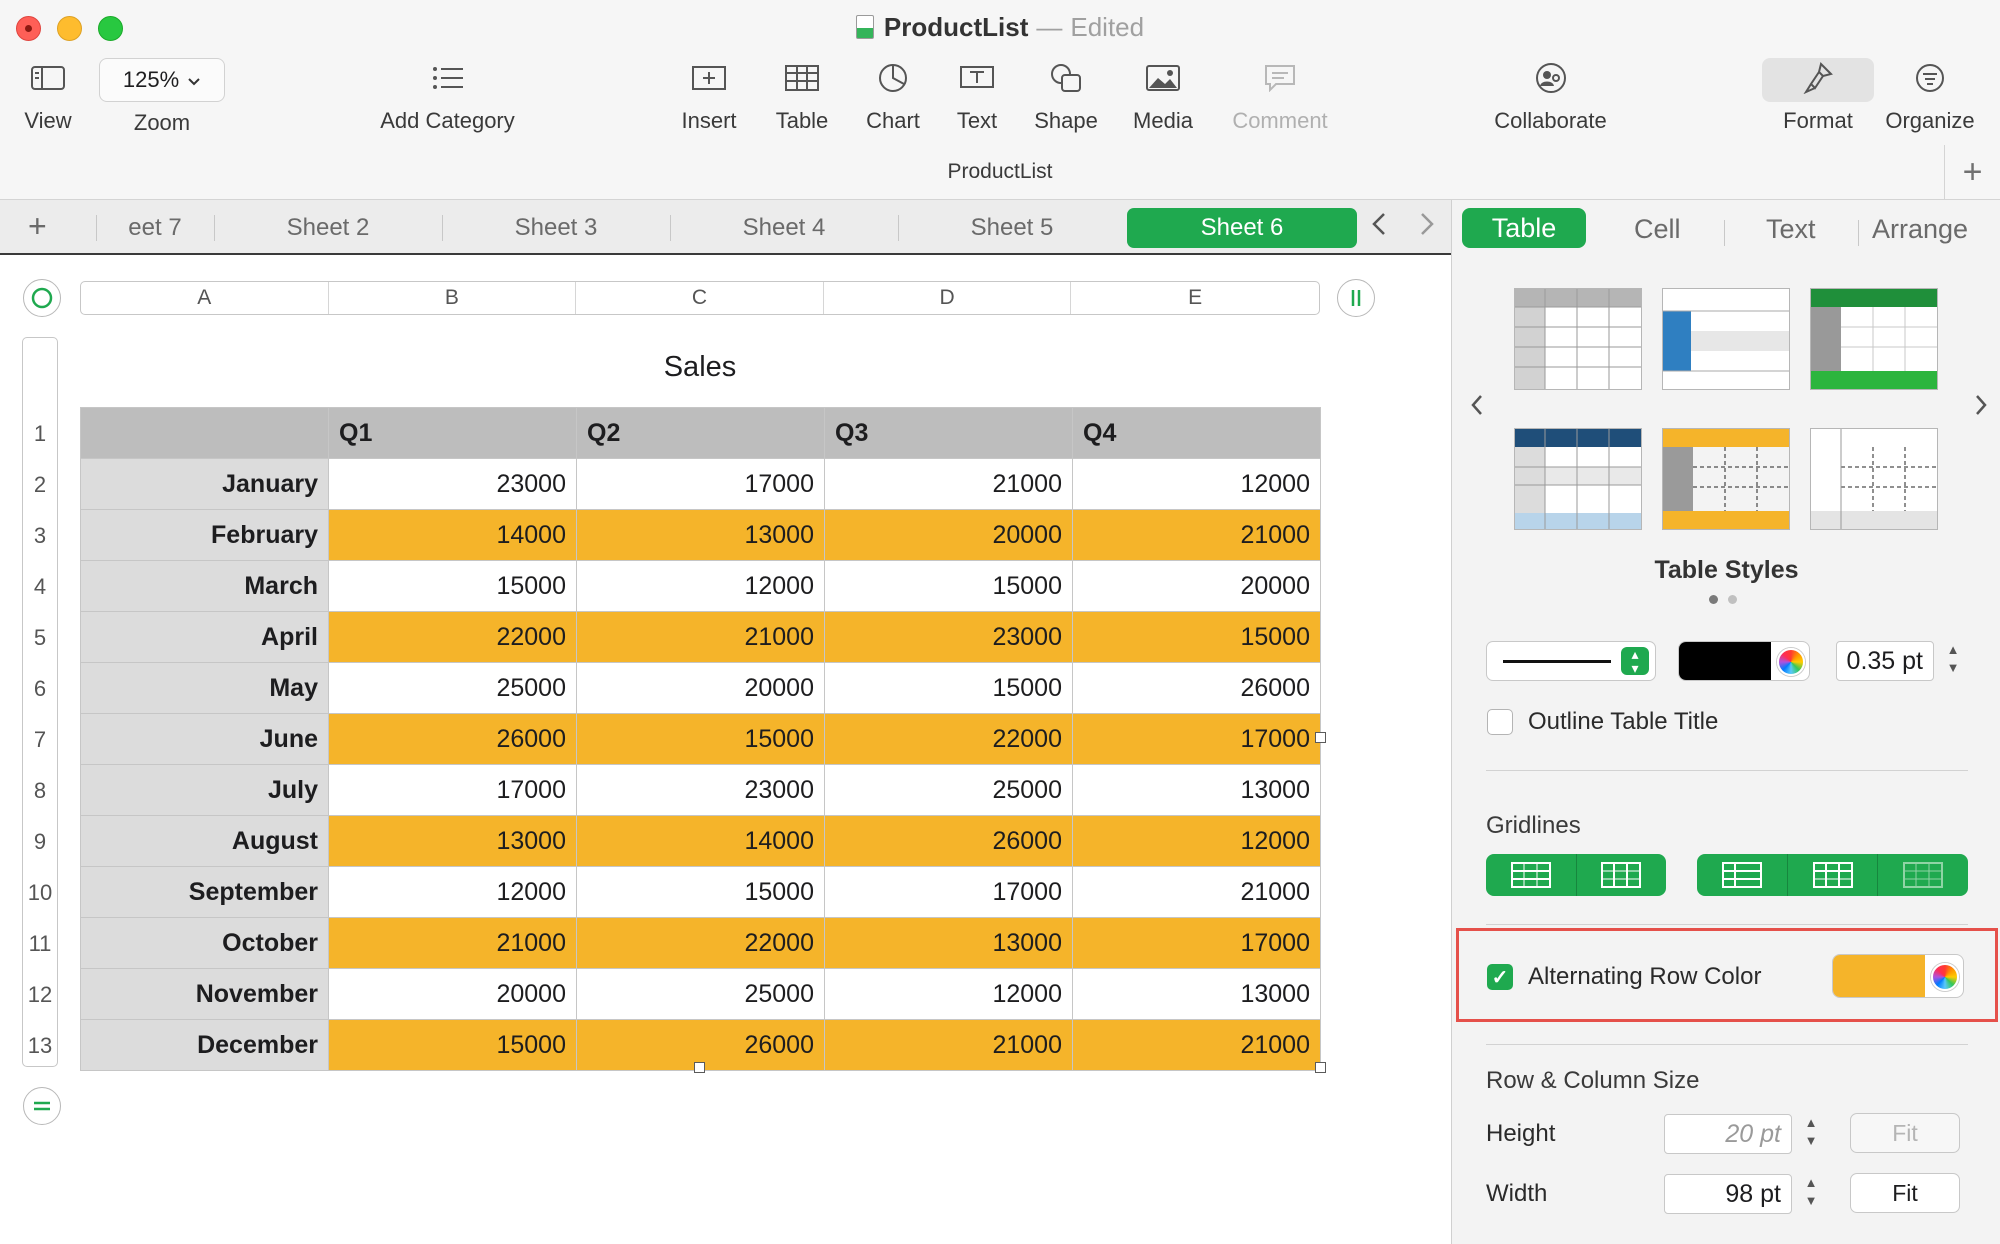 The height and width of the screenshot is (1244, 2000). Describe the element at coordinates (204, 688) in the screenshot. I see `row-header-cell: May` at that location.